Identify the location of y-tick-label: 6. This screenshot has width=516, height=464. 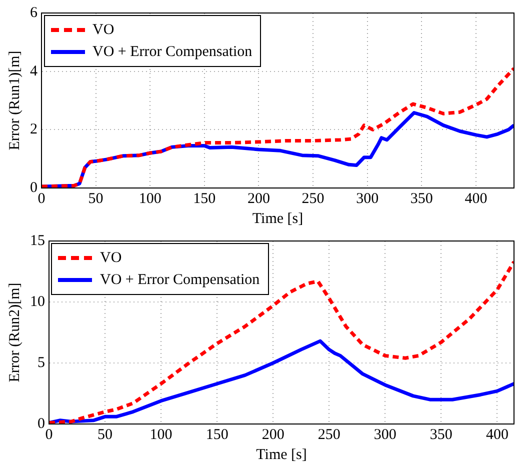
(34, 12).